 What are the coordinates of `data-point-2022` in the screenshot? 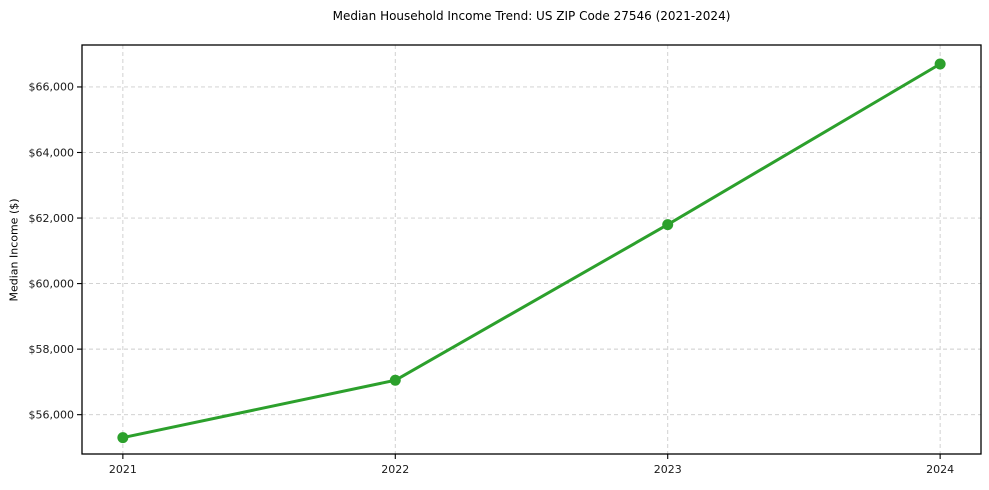 It's located at (395, 380).